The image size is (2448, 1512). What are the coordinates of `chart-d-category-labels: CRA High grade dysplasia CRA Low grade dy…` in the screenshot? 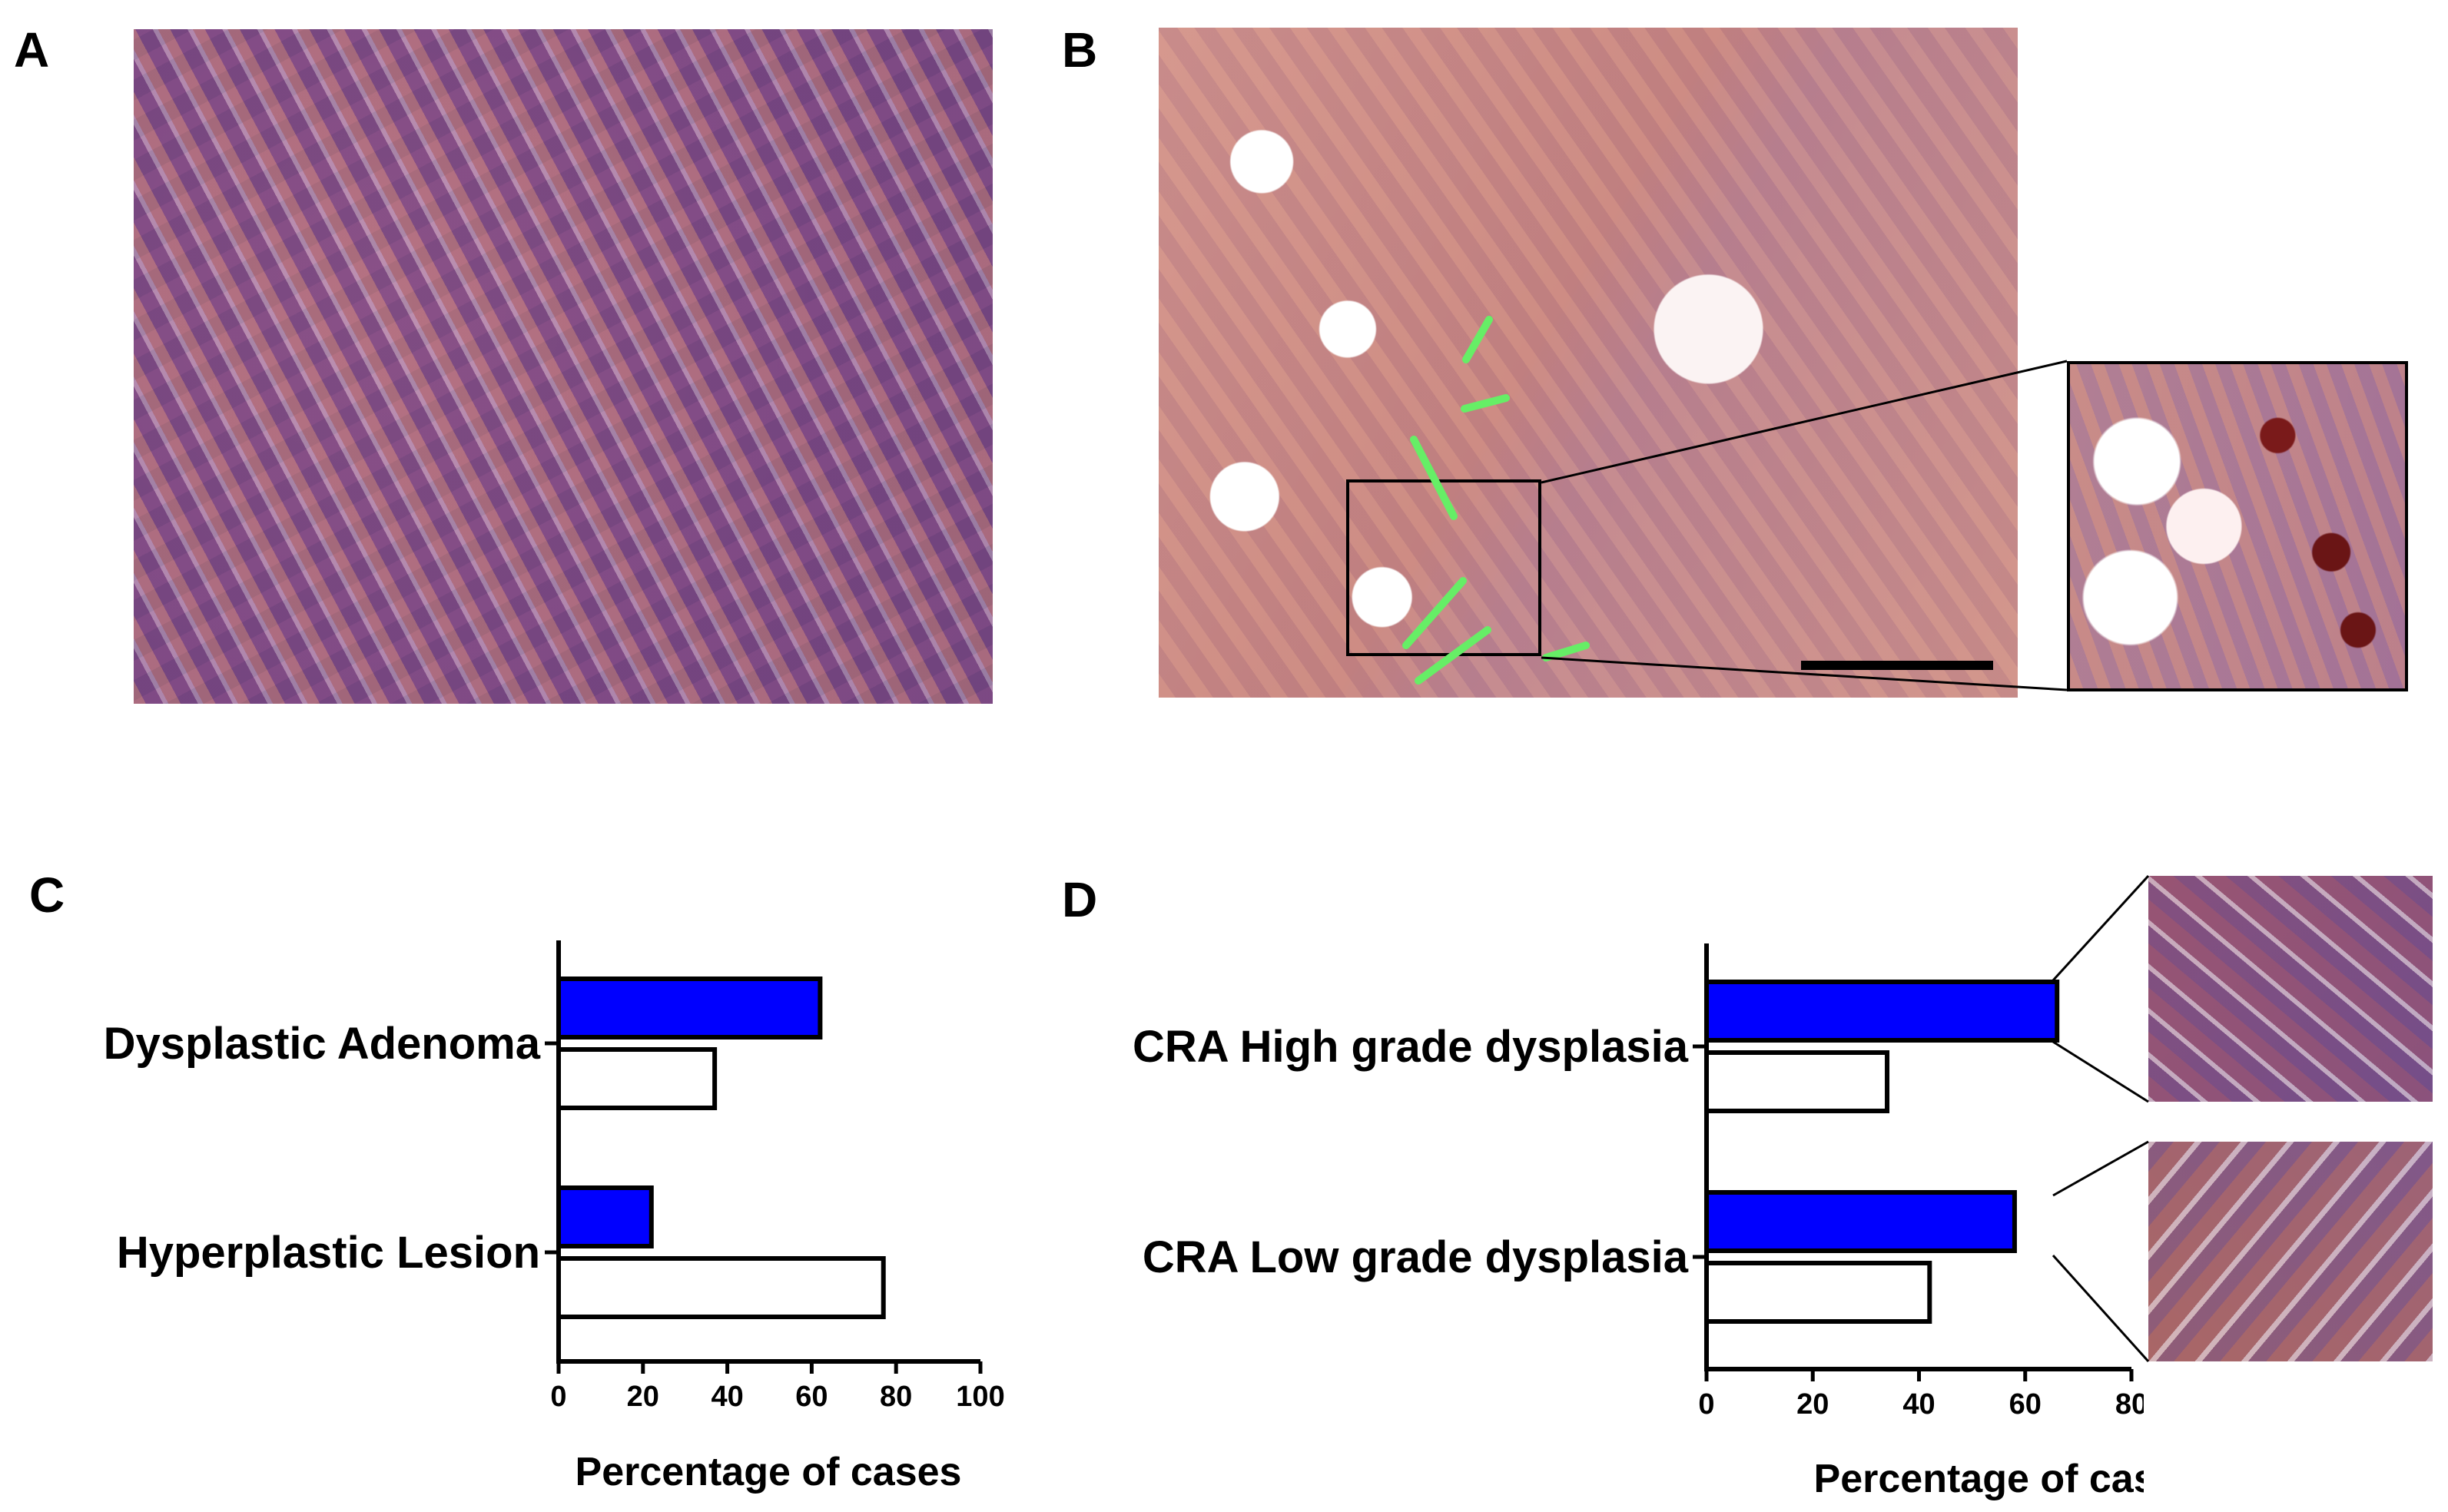 It's located at (1420, 1152).